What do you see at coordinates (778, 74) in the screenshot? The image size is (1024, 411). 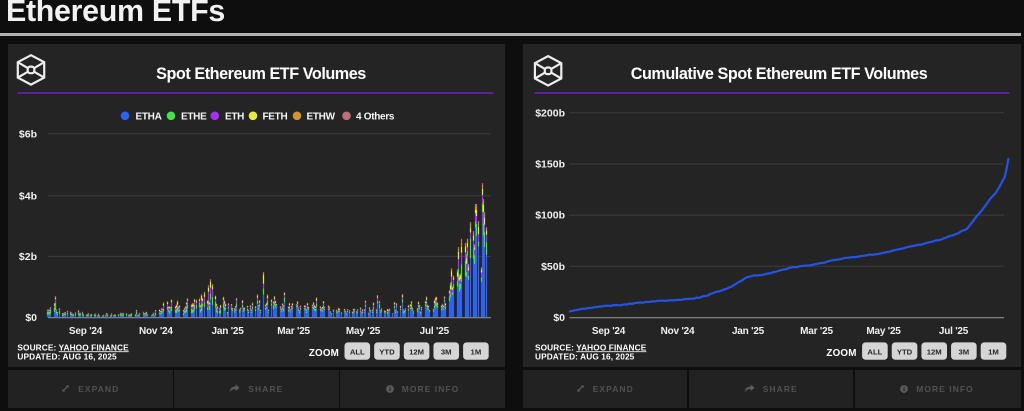 I see `svg-text:Cumulative Spot Ethereum ETF V: Cumulative Spot Ethereum ETF Volumes` at bounding box center [778, 74].